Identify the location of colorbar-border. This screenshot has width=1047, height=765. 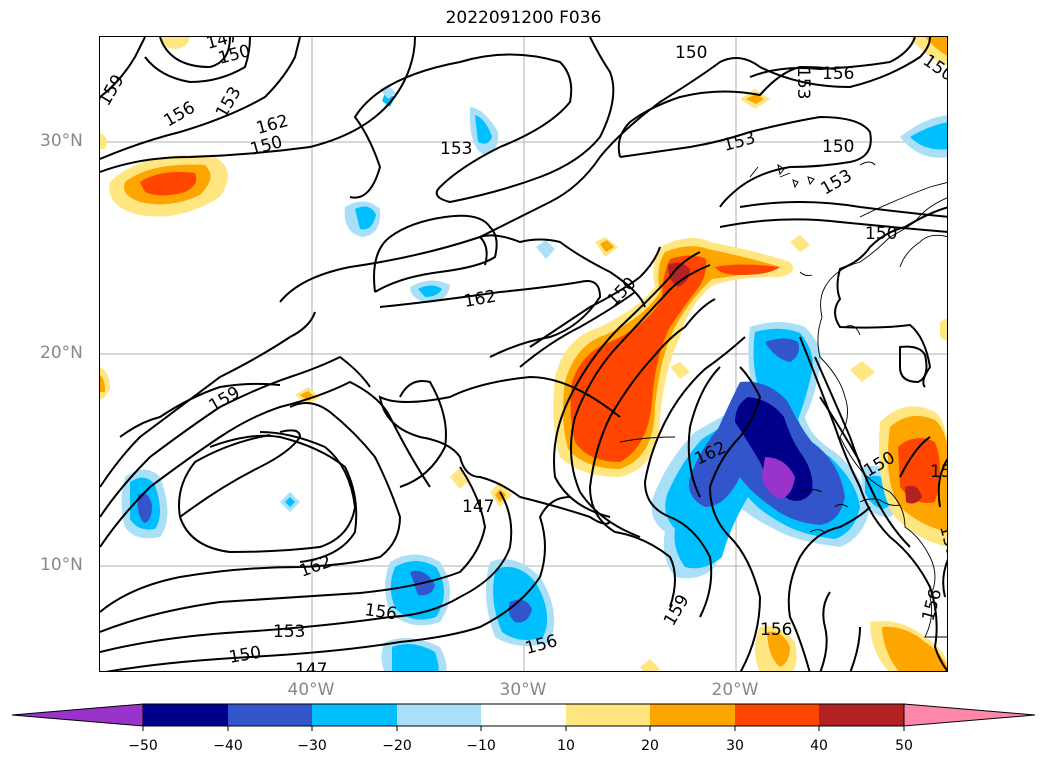
(523, 715).